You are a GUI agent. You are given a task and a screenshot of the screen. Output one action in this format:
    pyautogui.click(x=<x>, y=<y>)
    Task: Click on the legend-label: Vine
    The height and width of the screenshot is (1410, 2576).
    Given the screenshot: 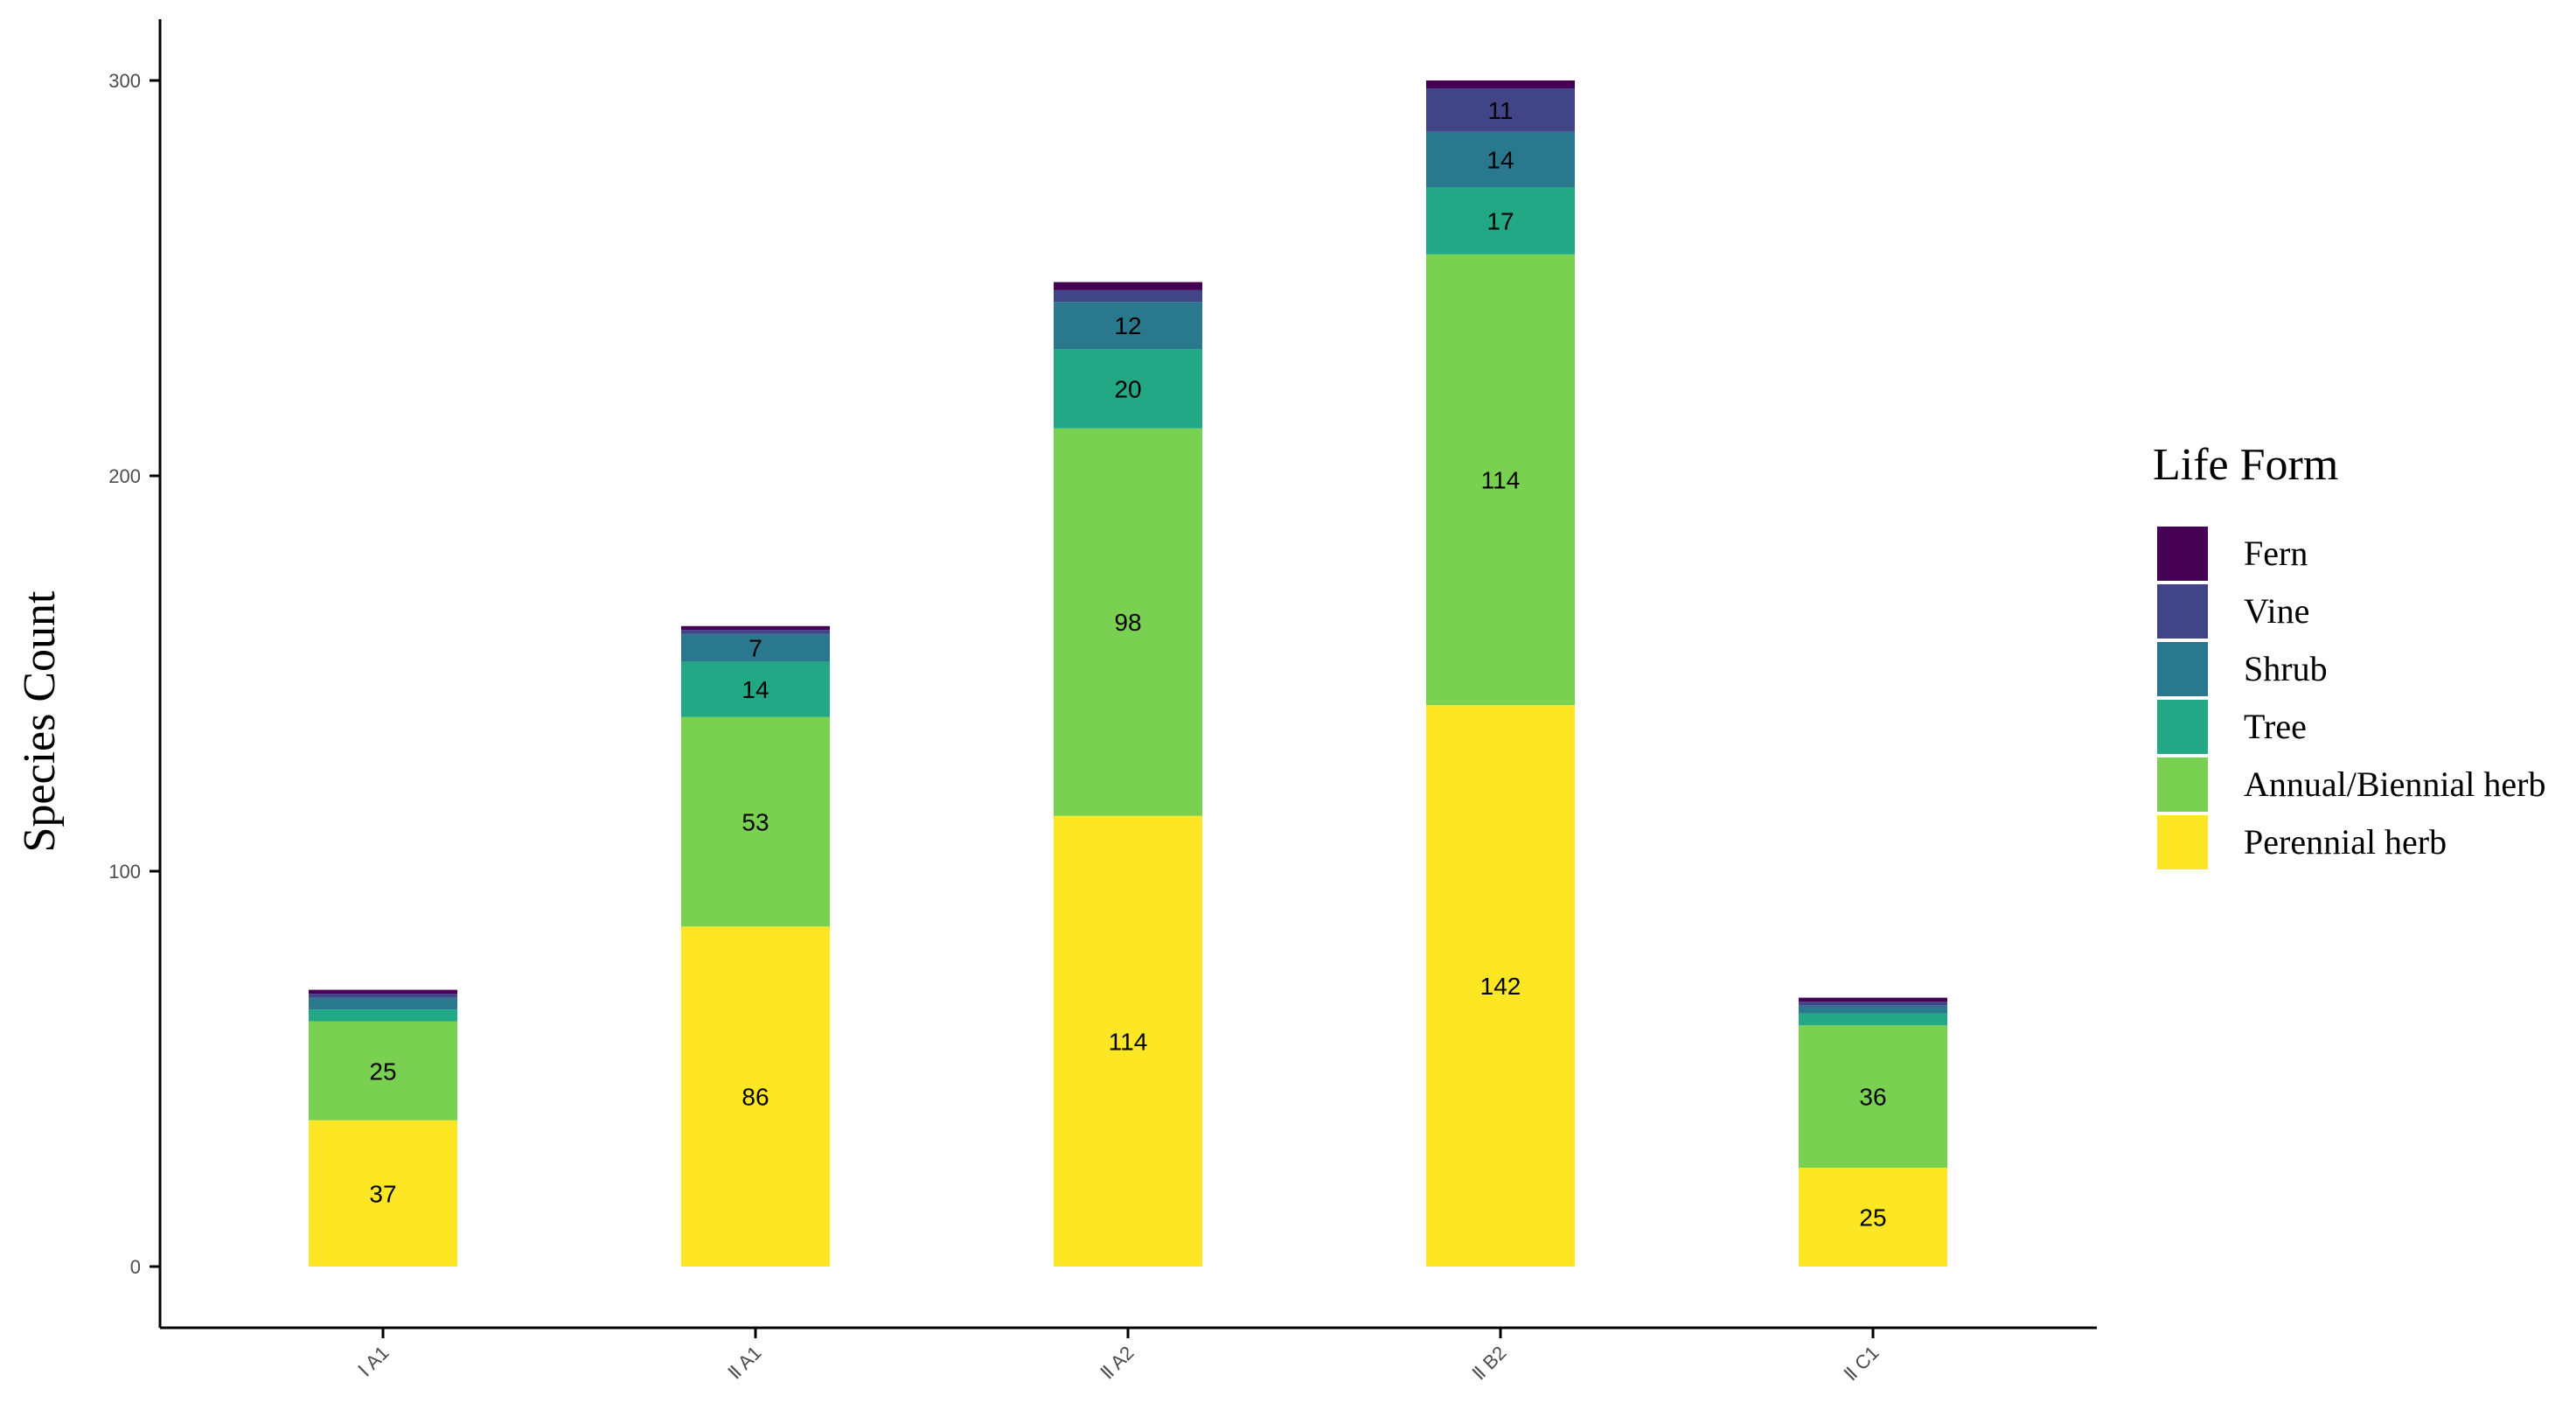 What is the action you would take?
    pyautogui.click(x=2276, y=611)
    